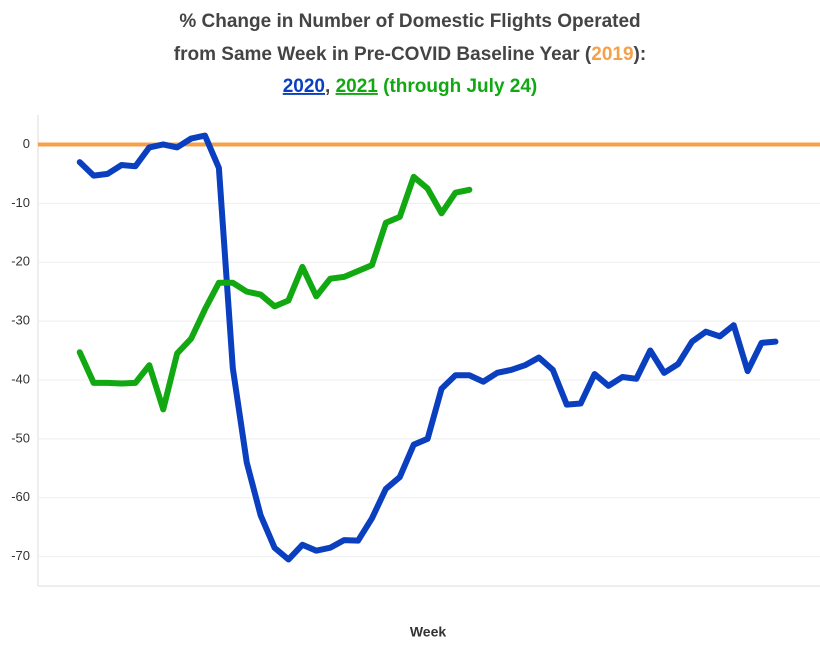 This screenshot has width=820, height=656. What do you see at coordinates (612, 54) in the screenshot?
I see `reference-name: 2019` at bounding box center [612, 54].